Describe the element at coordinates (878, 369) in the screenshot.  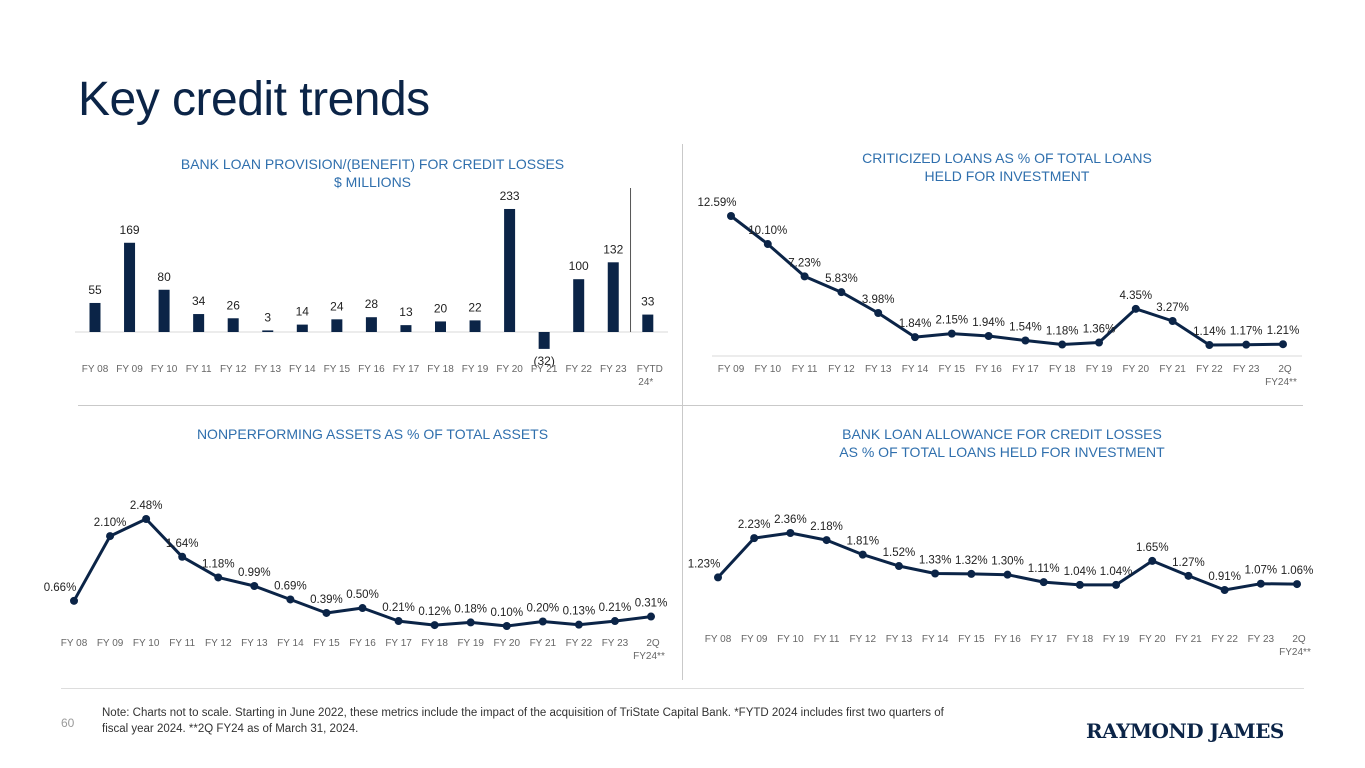
I see `criticized-tick-label: FY 13` at that location.